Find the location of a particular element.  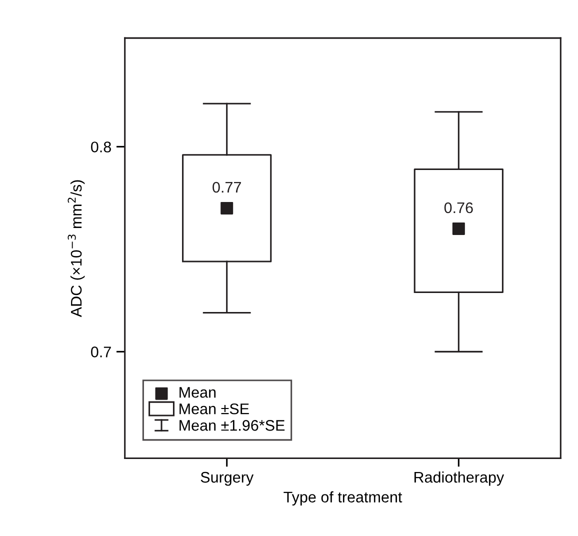

y-tick-label: 0.8 is located at coordinates (101, 147).